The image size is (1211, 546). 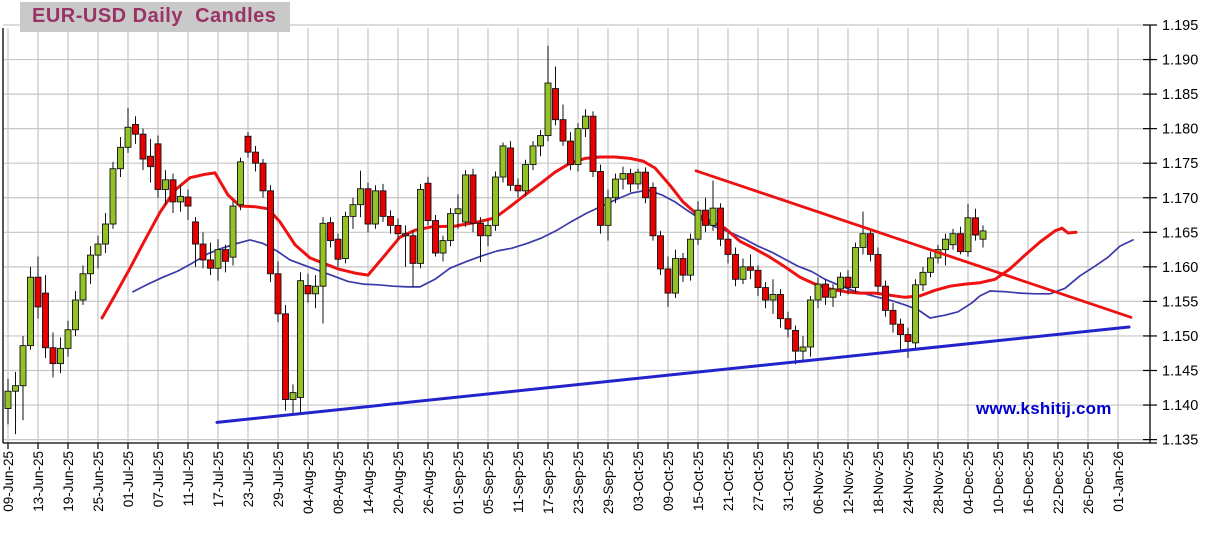 I want to click on y-axis-label: 1.140, so click(x=1180, y=406).